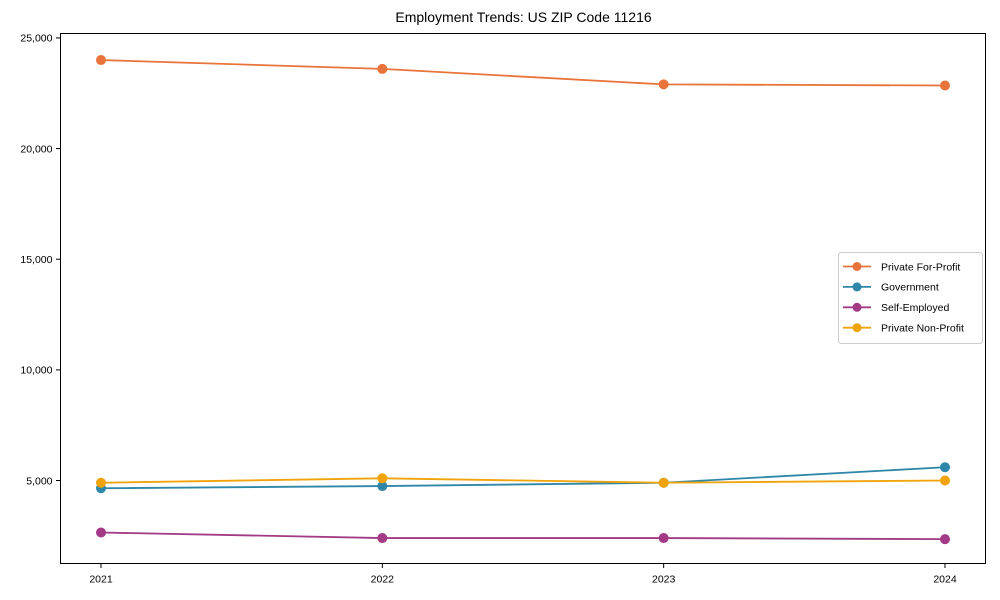 The image size is (1000, 600). Describe the element at coordinates (36, 260) in the screenshot. I see `y-axis-tick-label: 15,000` at that location.